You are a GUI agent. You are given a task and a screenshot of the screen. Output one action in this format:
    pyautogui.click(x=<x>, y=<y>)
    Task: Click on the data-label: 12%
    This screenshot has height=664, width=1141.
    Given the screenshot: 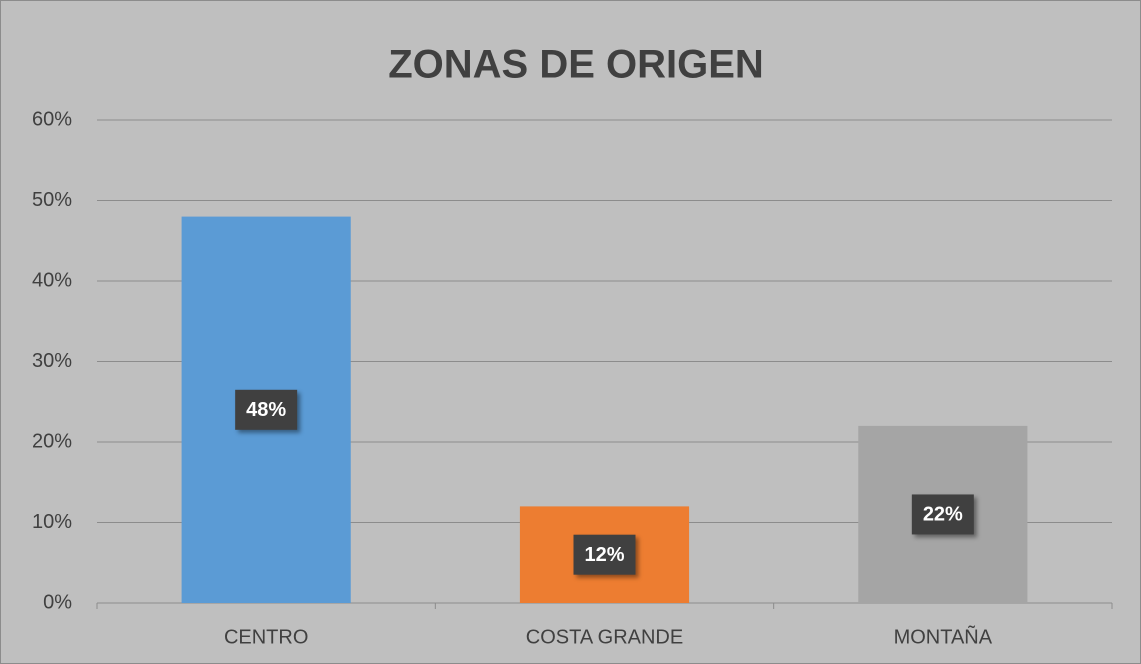 What is the action you would take?
    pyautogui.click(x=604, y=555)
    